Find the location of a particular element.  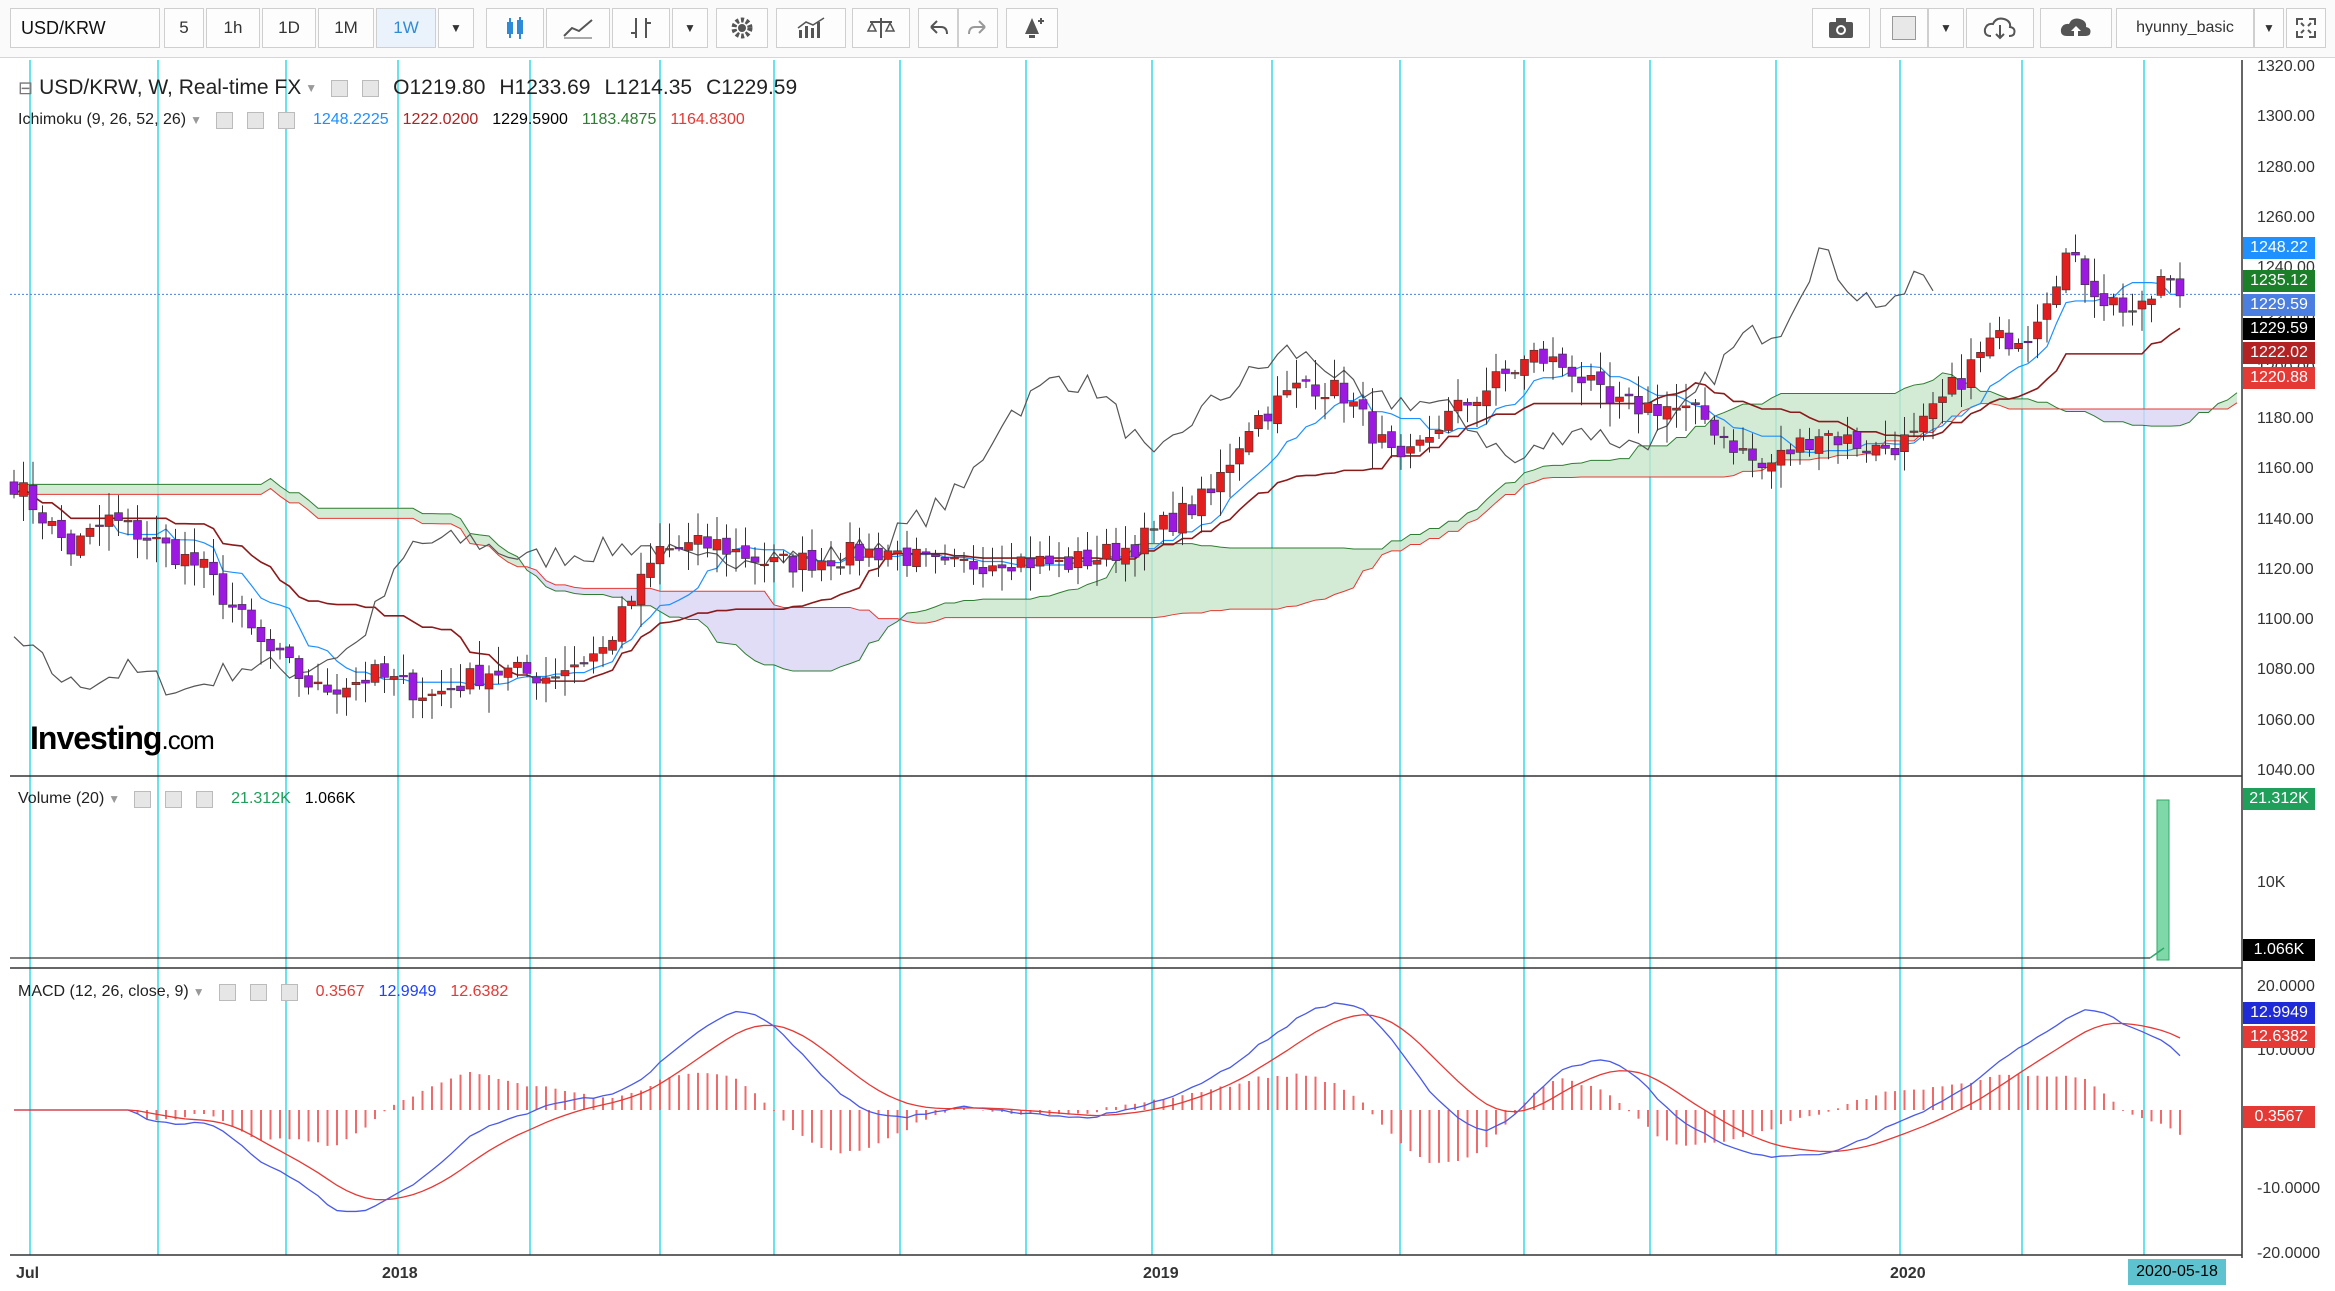

macd-axis-label: -10.0000 is located at coordinates (2289, 1188).